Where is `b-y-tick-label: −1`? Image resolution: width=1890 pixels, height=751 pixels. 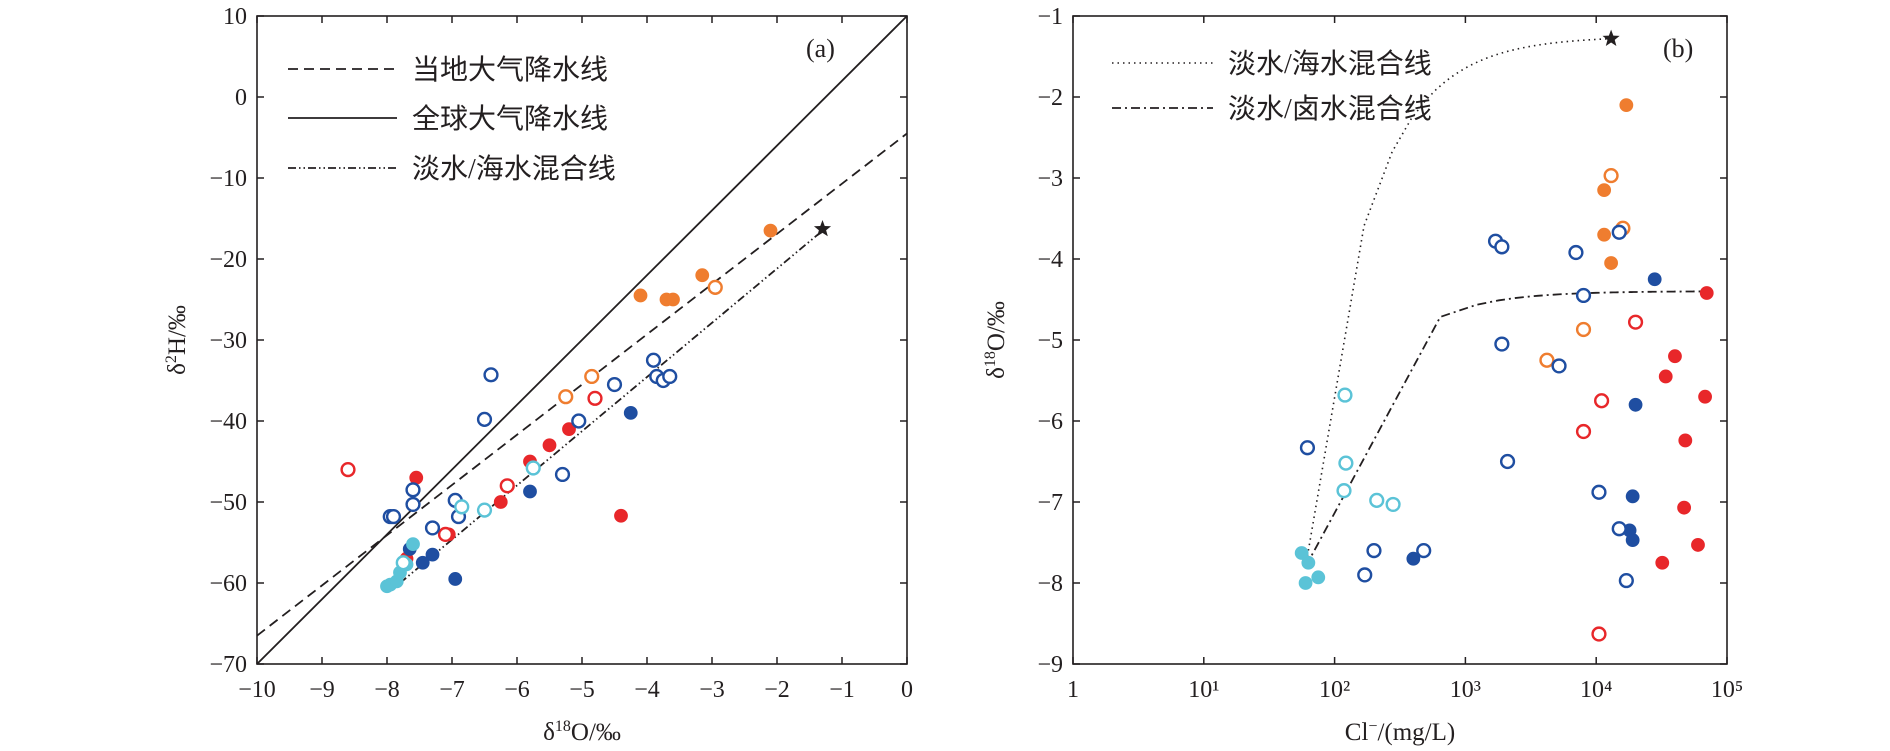 b-y-tick-label: −1 is located at coordinates (1050, 17).